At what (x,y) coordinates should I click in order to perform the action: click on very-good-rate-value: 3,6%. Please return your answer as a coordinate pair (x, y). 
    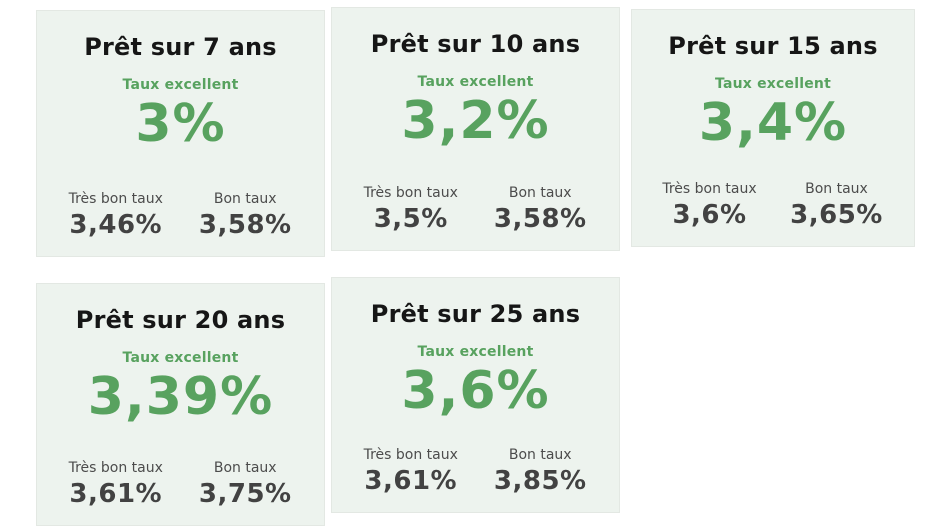
    Looking at the image, I should click on (709, 215).